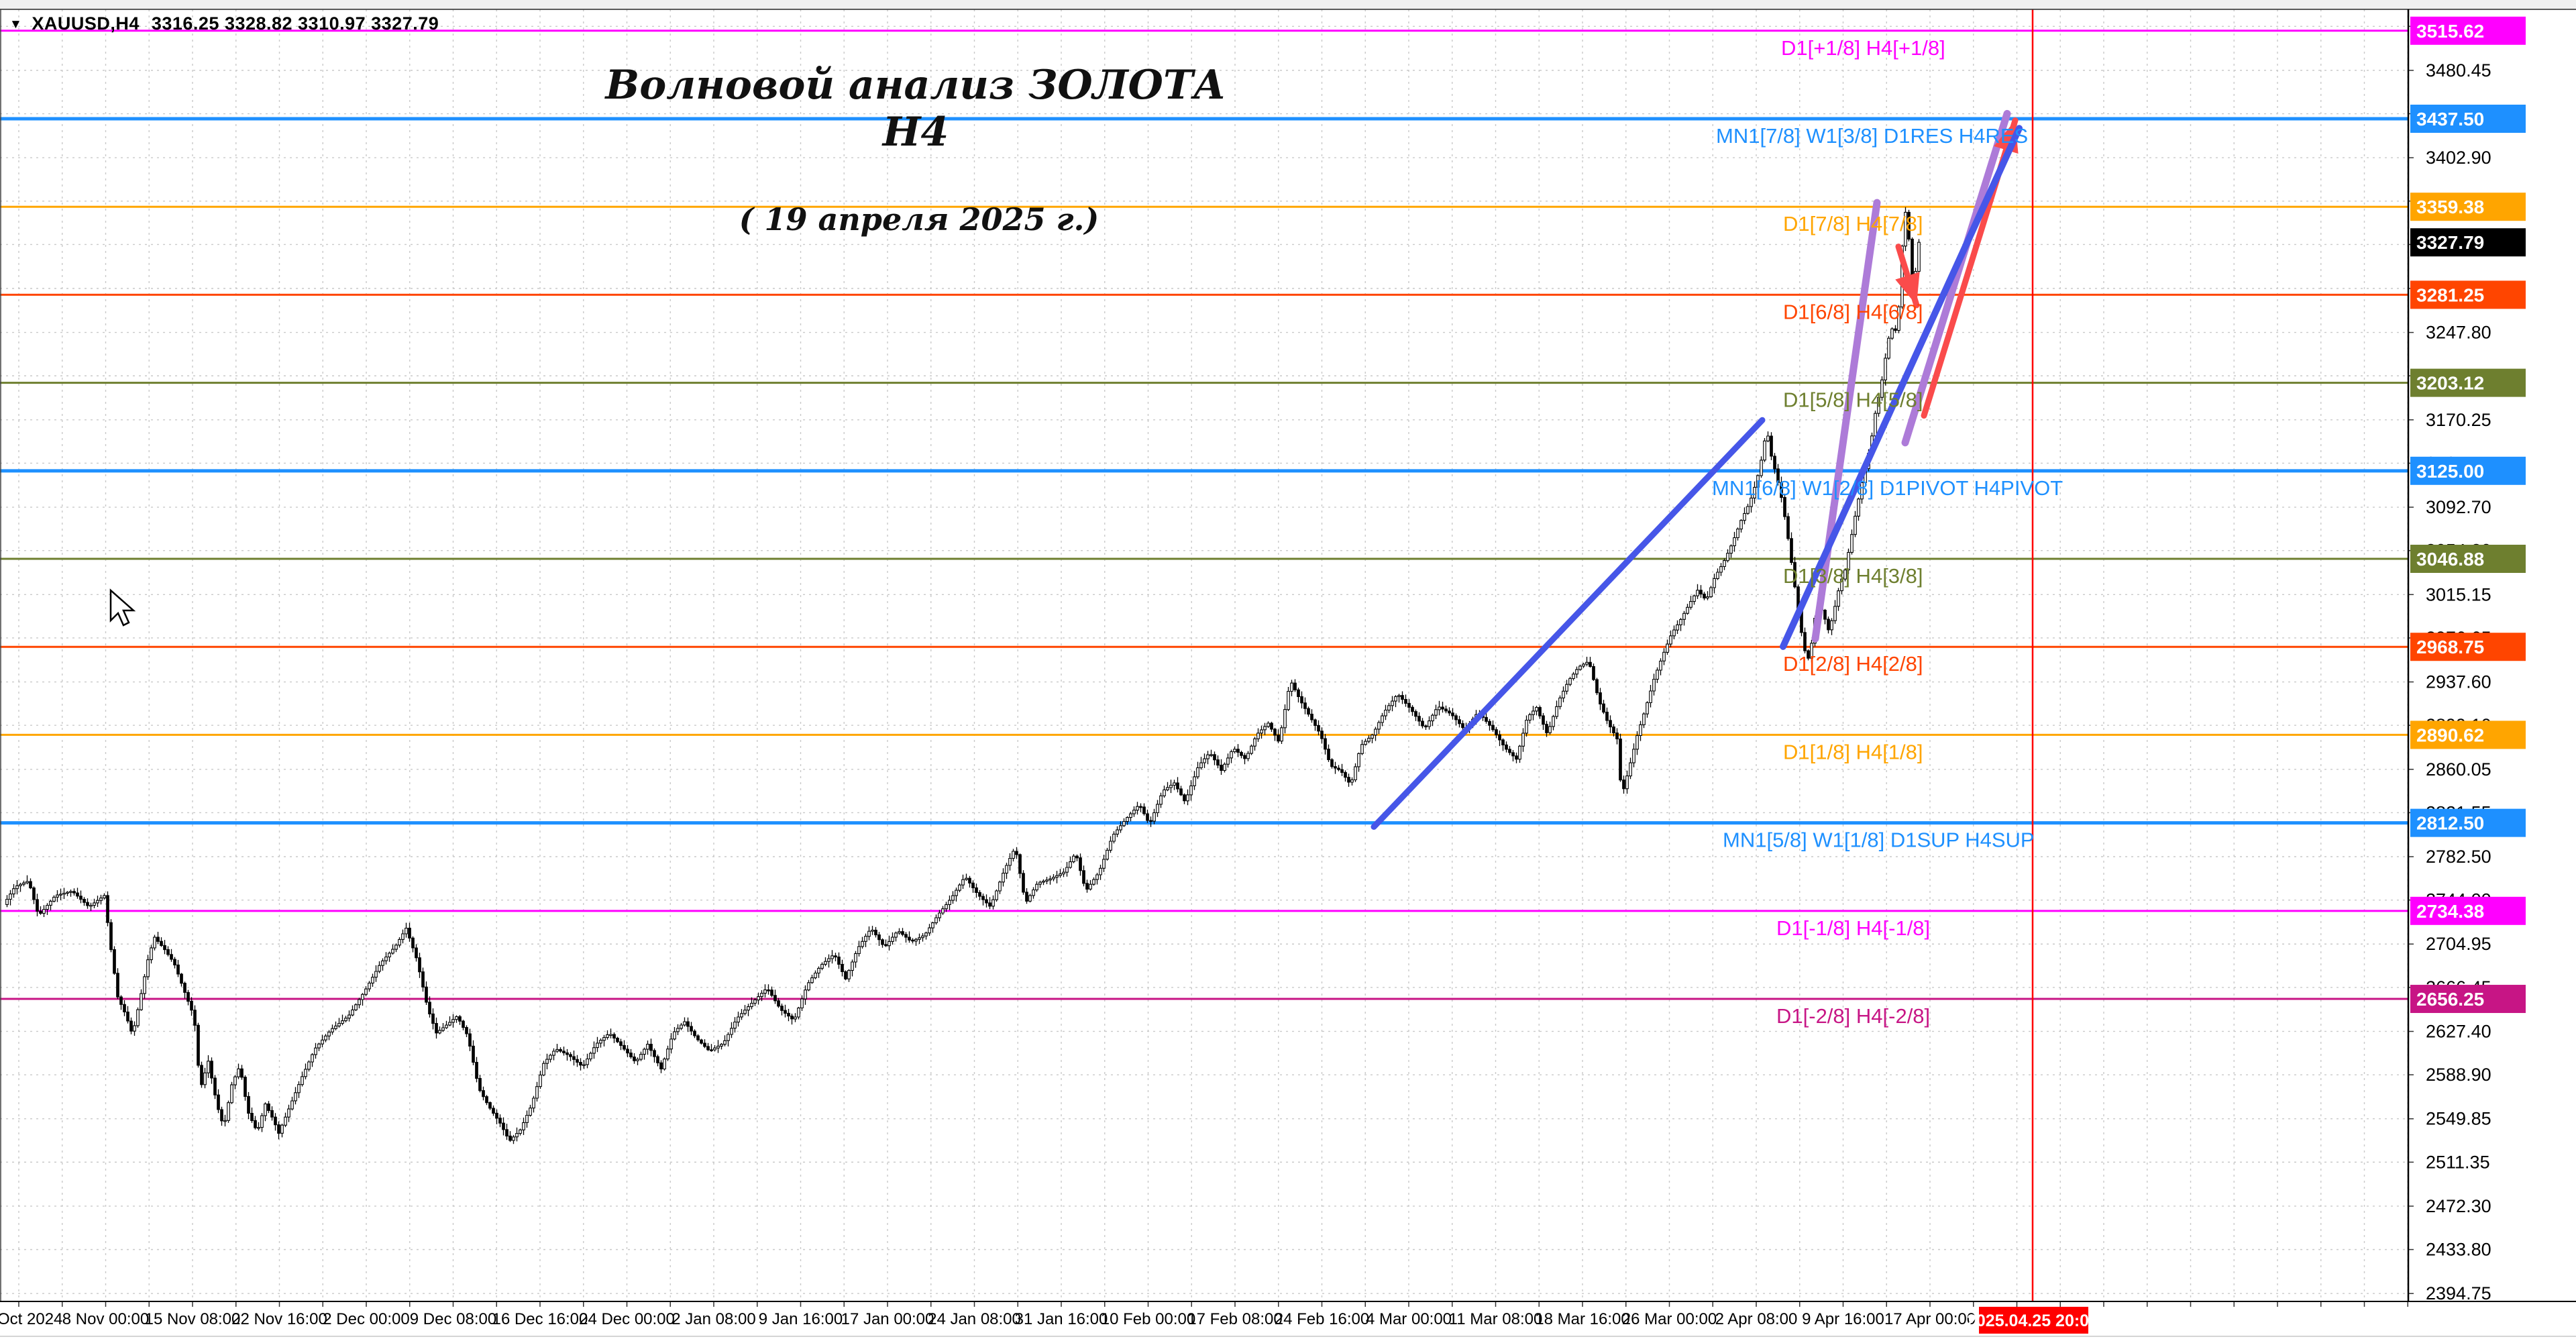 The height and width of the screenshot is (1339, 2576). I want to click on bottom-divider, so click(1288, 1336).